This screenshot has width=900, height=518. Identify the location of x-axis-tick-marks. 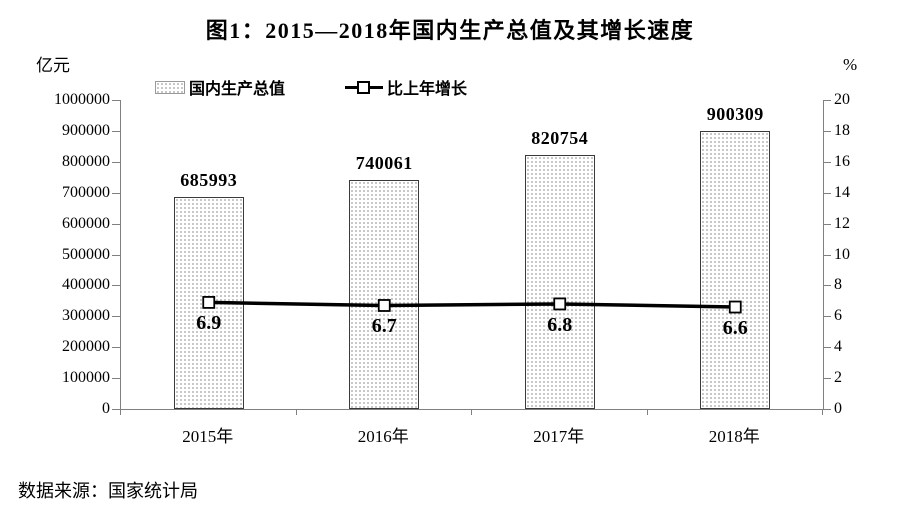
(471, 413).